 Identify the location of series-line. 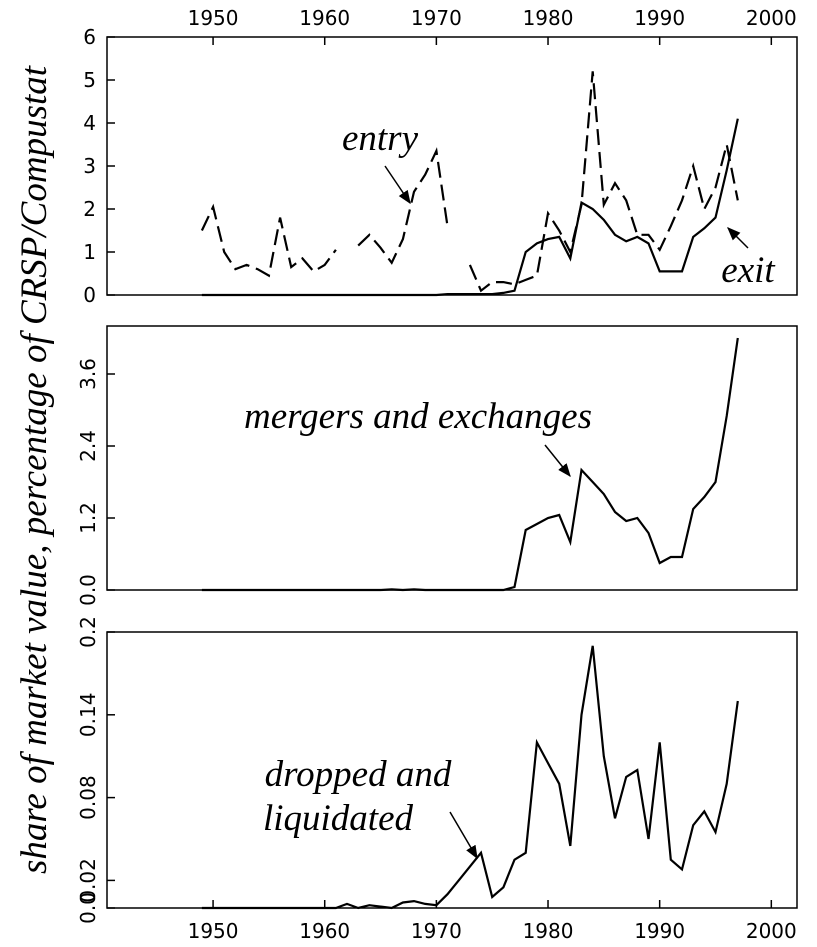
(470, 207).